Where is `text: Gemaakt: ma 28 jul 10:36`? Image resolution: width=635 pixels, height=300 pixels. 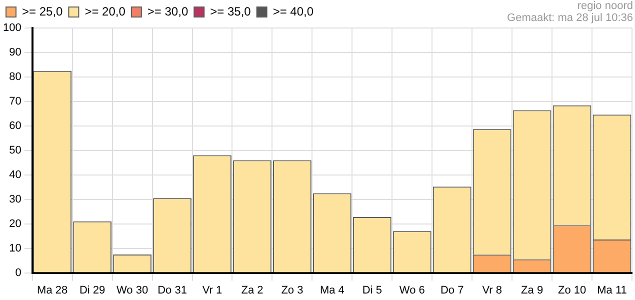
text: Gemaakt: ma 28 jul 10:36 is located at coordinates (570, 18).